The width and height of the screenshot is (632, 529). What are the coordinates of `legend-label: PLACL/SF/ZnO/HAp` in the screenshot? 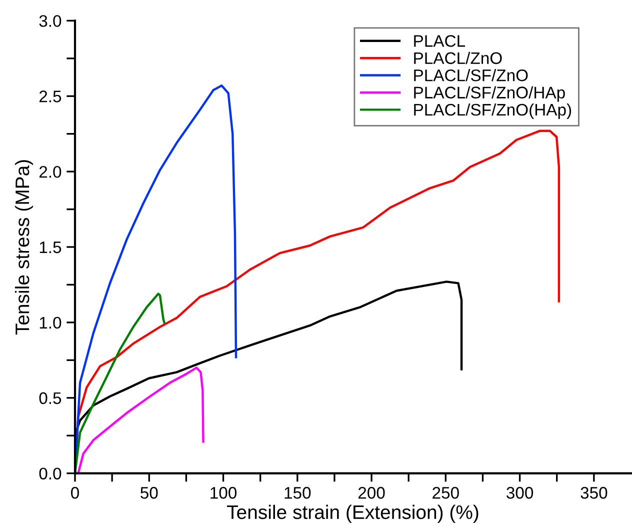 It's located at (489, 94).